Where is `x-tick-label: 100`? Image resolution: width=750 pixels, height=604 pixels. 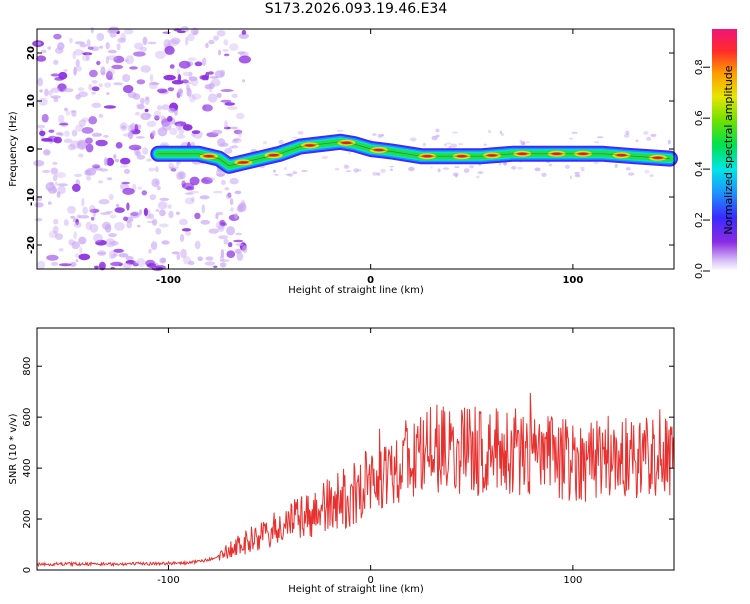 x-tick-label: 100 is located at coordinates (572, 580).